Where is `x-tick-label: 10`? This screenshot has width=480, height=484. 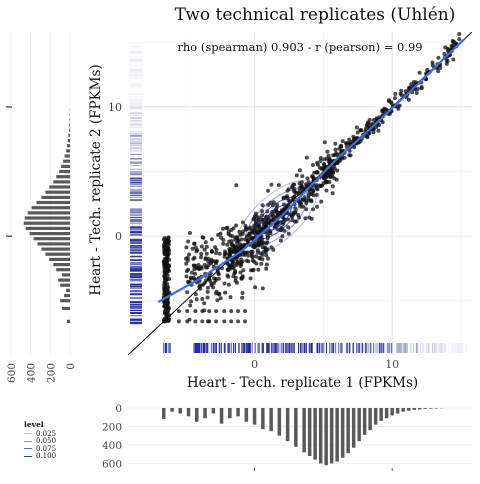
x-tick-label: 10 is located at coordinates (392, 364).